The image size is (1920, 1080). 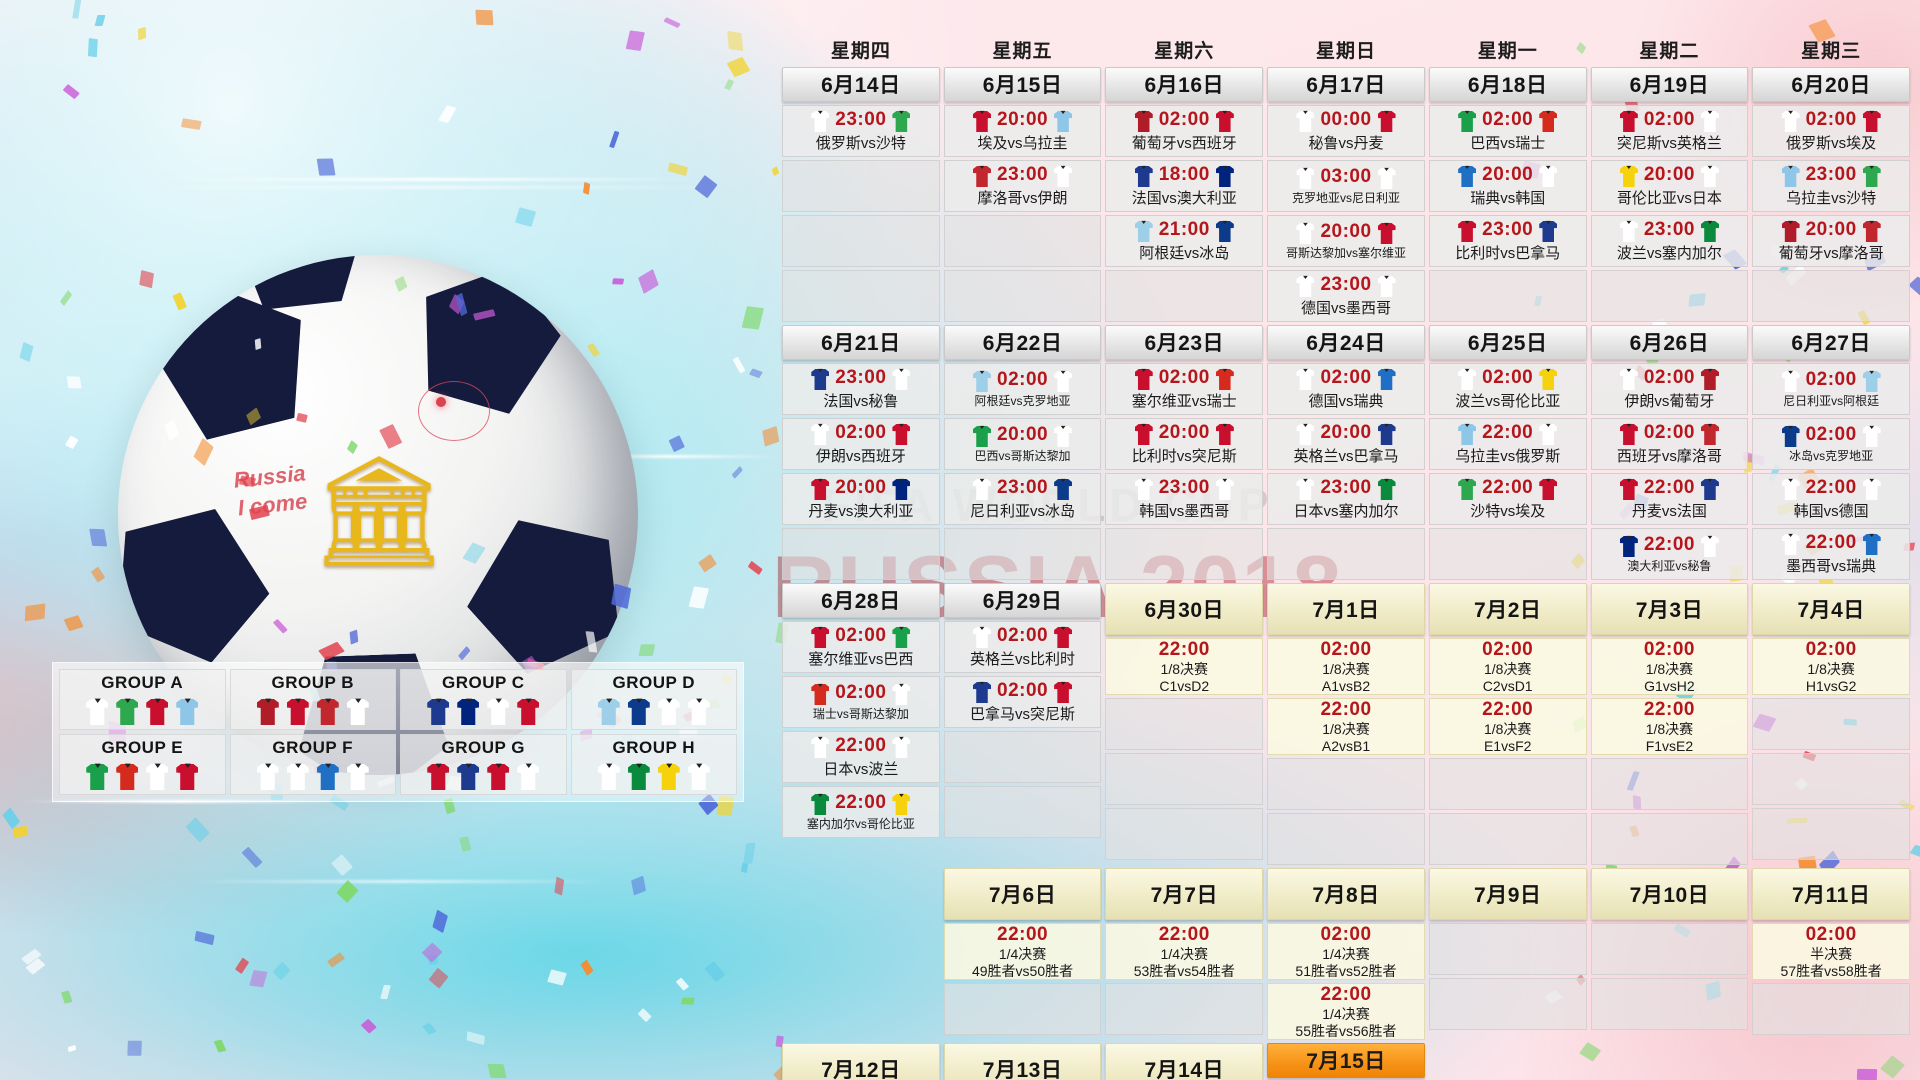 I want to click on match-card: 23:00 乌拉圭vs沙特, so click(x=1831, y=186).